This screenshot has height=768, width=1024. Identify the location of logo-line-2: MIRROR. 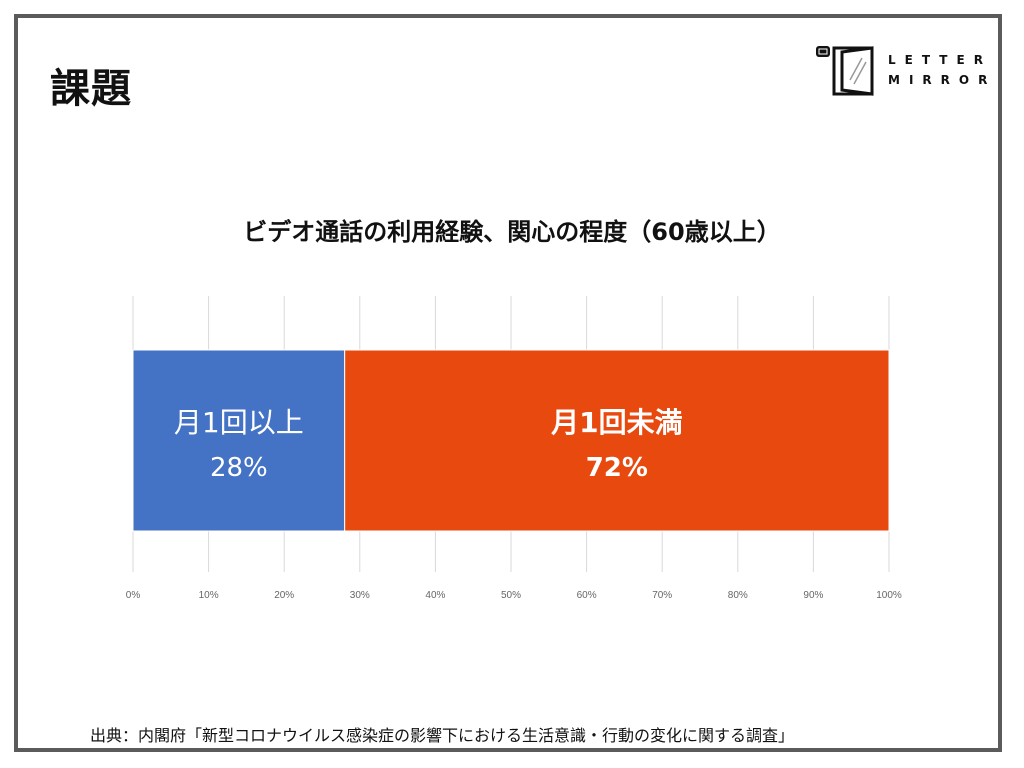
(942, 80).